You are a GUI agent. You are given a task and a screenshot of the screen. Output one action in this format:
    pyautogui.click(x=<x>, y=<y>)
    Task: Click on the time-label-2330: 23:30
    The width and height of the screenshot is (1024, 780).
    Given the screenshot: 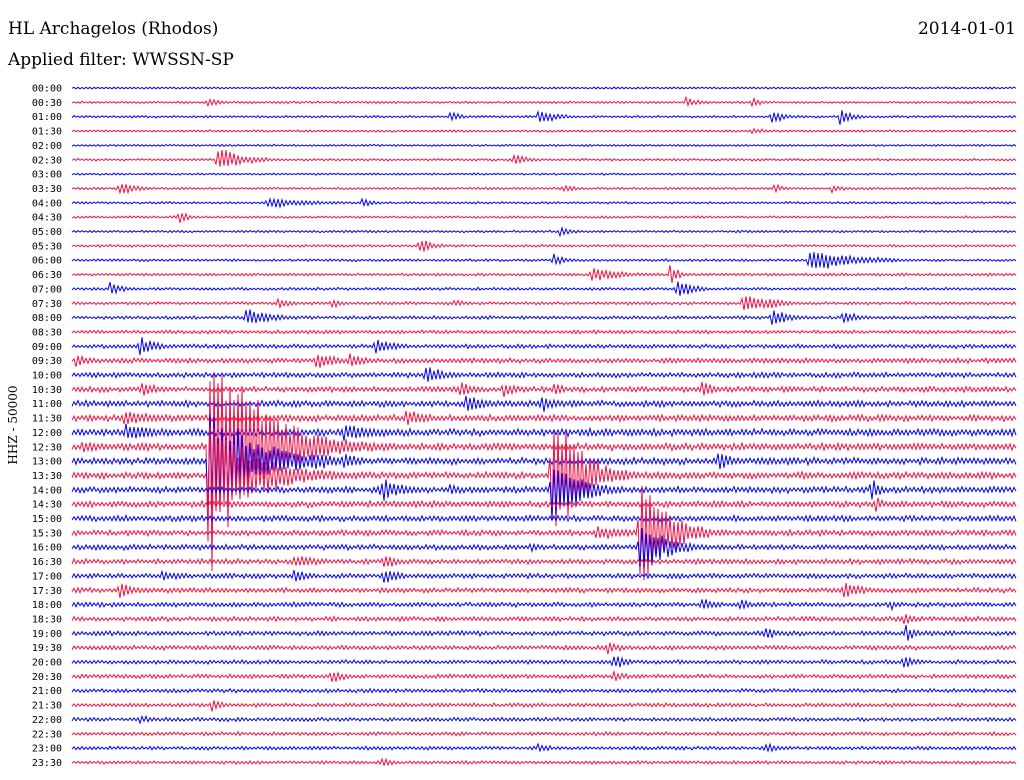 What is the action you would take?
    pyautogui.click(x=47, y=763)
    